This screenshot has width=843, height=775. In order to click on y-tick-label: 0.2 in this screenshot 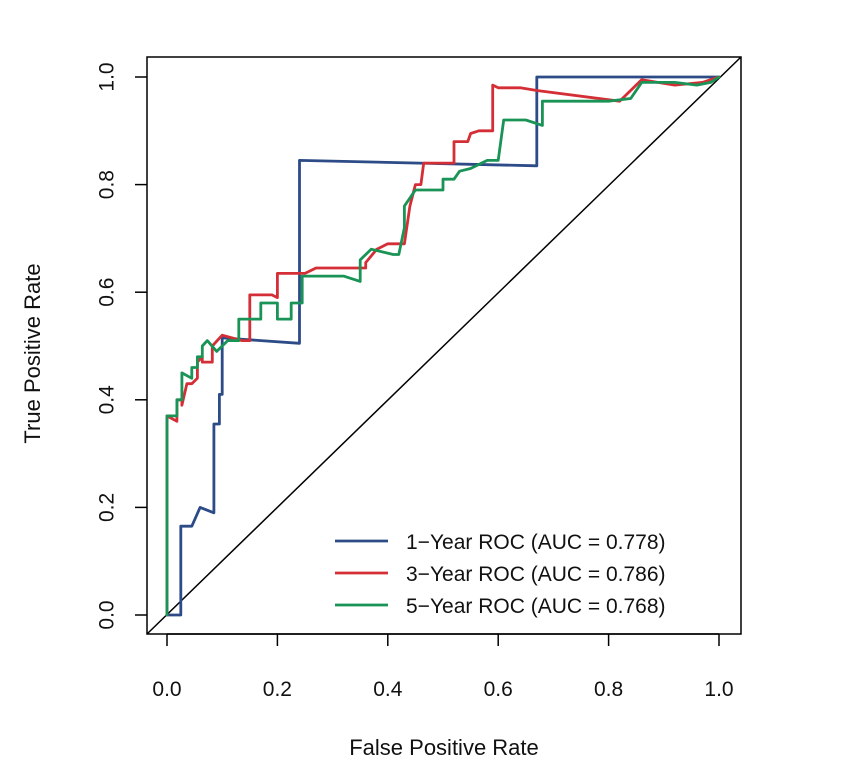, I will do `click(106, 507)`.